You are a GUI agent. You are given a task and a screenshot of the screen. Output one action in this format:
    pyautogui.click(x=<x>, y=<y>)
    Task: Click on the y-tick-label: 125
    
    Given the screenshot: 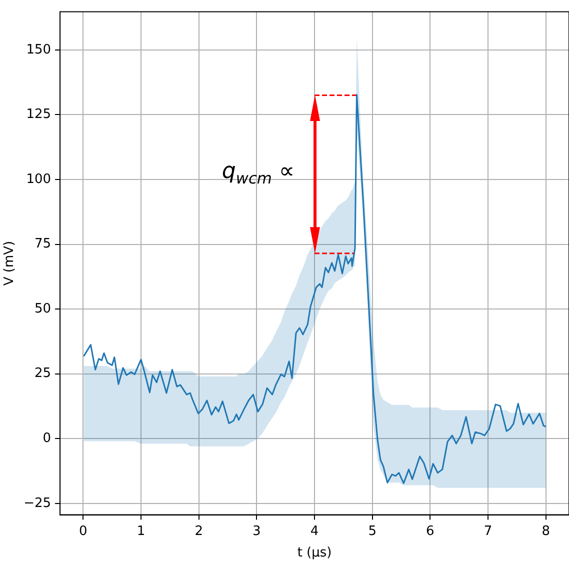 What is the action you would take?
    pyautogui.click(x=39, y=114)
    